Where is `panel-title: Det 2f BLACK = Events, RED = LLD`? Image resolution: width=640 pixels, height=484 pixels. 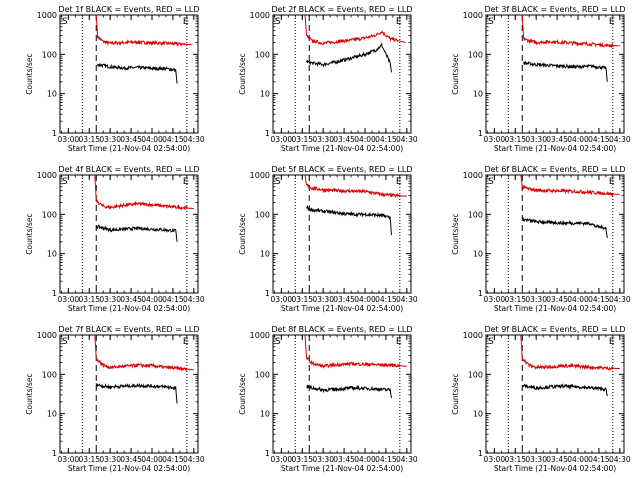 panel-title: Det 2f BLACK = Events, RED = LLD is located at coordinates (341, 9).